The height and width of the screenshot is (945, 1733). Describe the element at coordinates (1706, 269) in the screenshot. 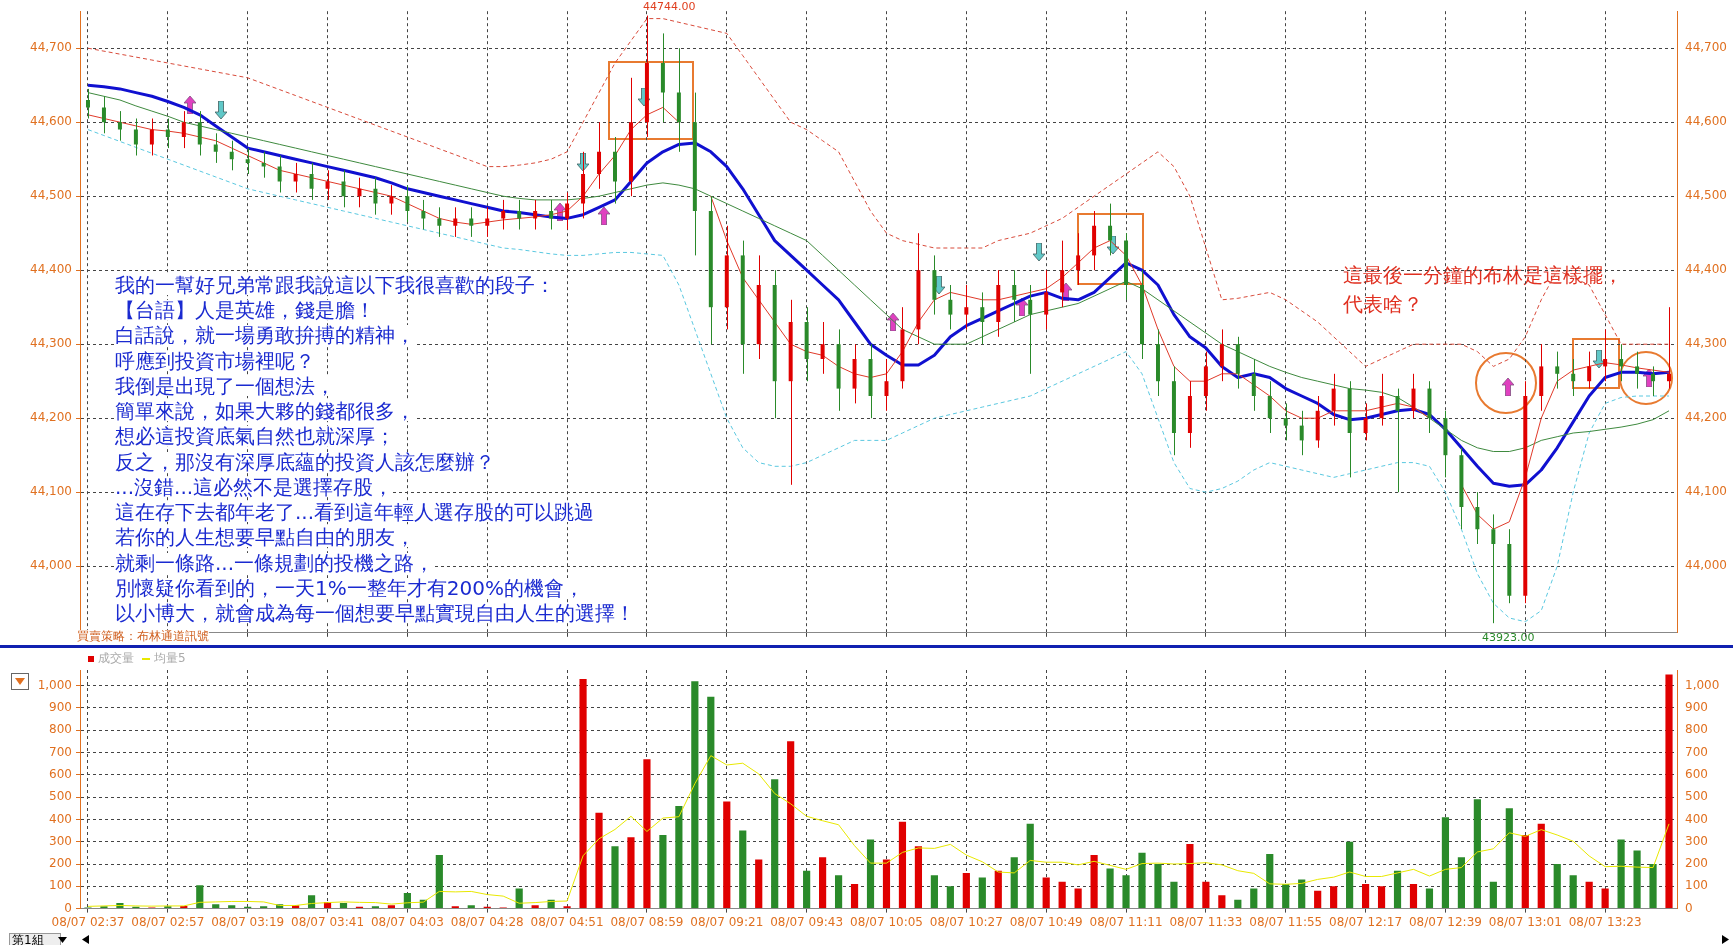

I see `y2-tick-label: 44,400` at that location.